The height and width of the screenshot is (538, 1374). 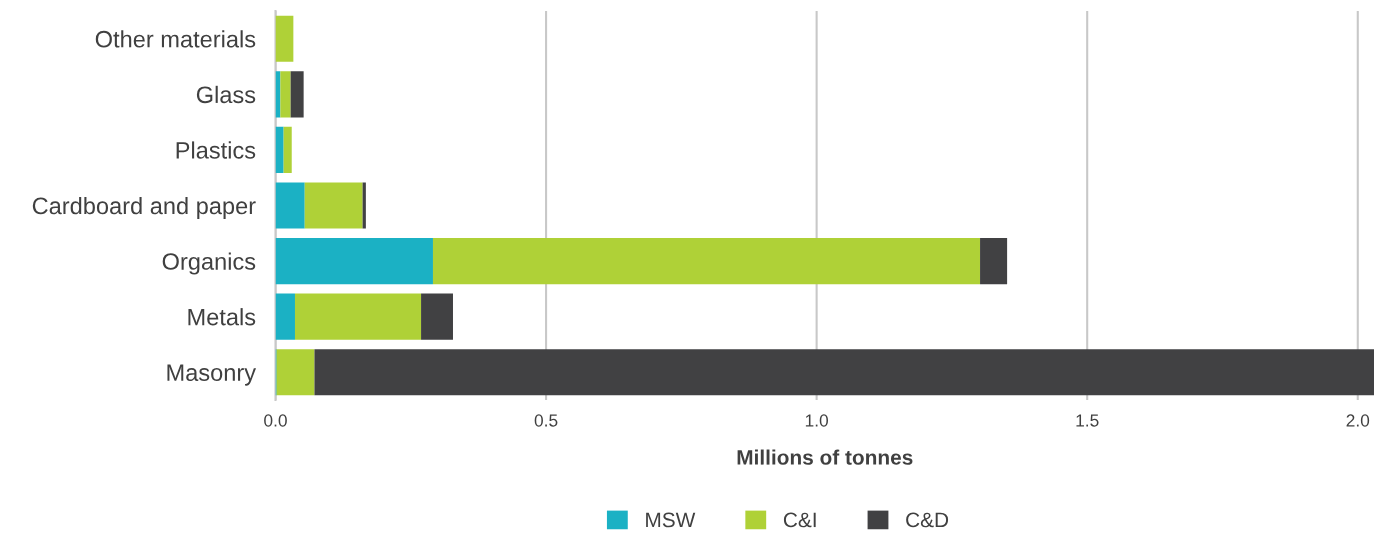 I want to click on x-tick-label: 0.0, so click(x=275, y=420).